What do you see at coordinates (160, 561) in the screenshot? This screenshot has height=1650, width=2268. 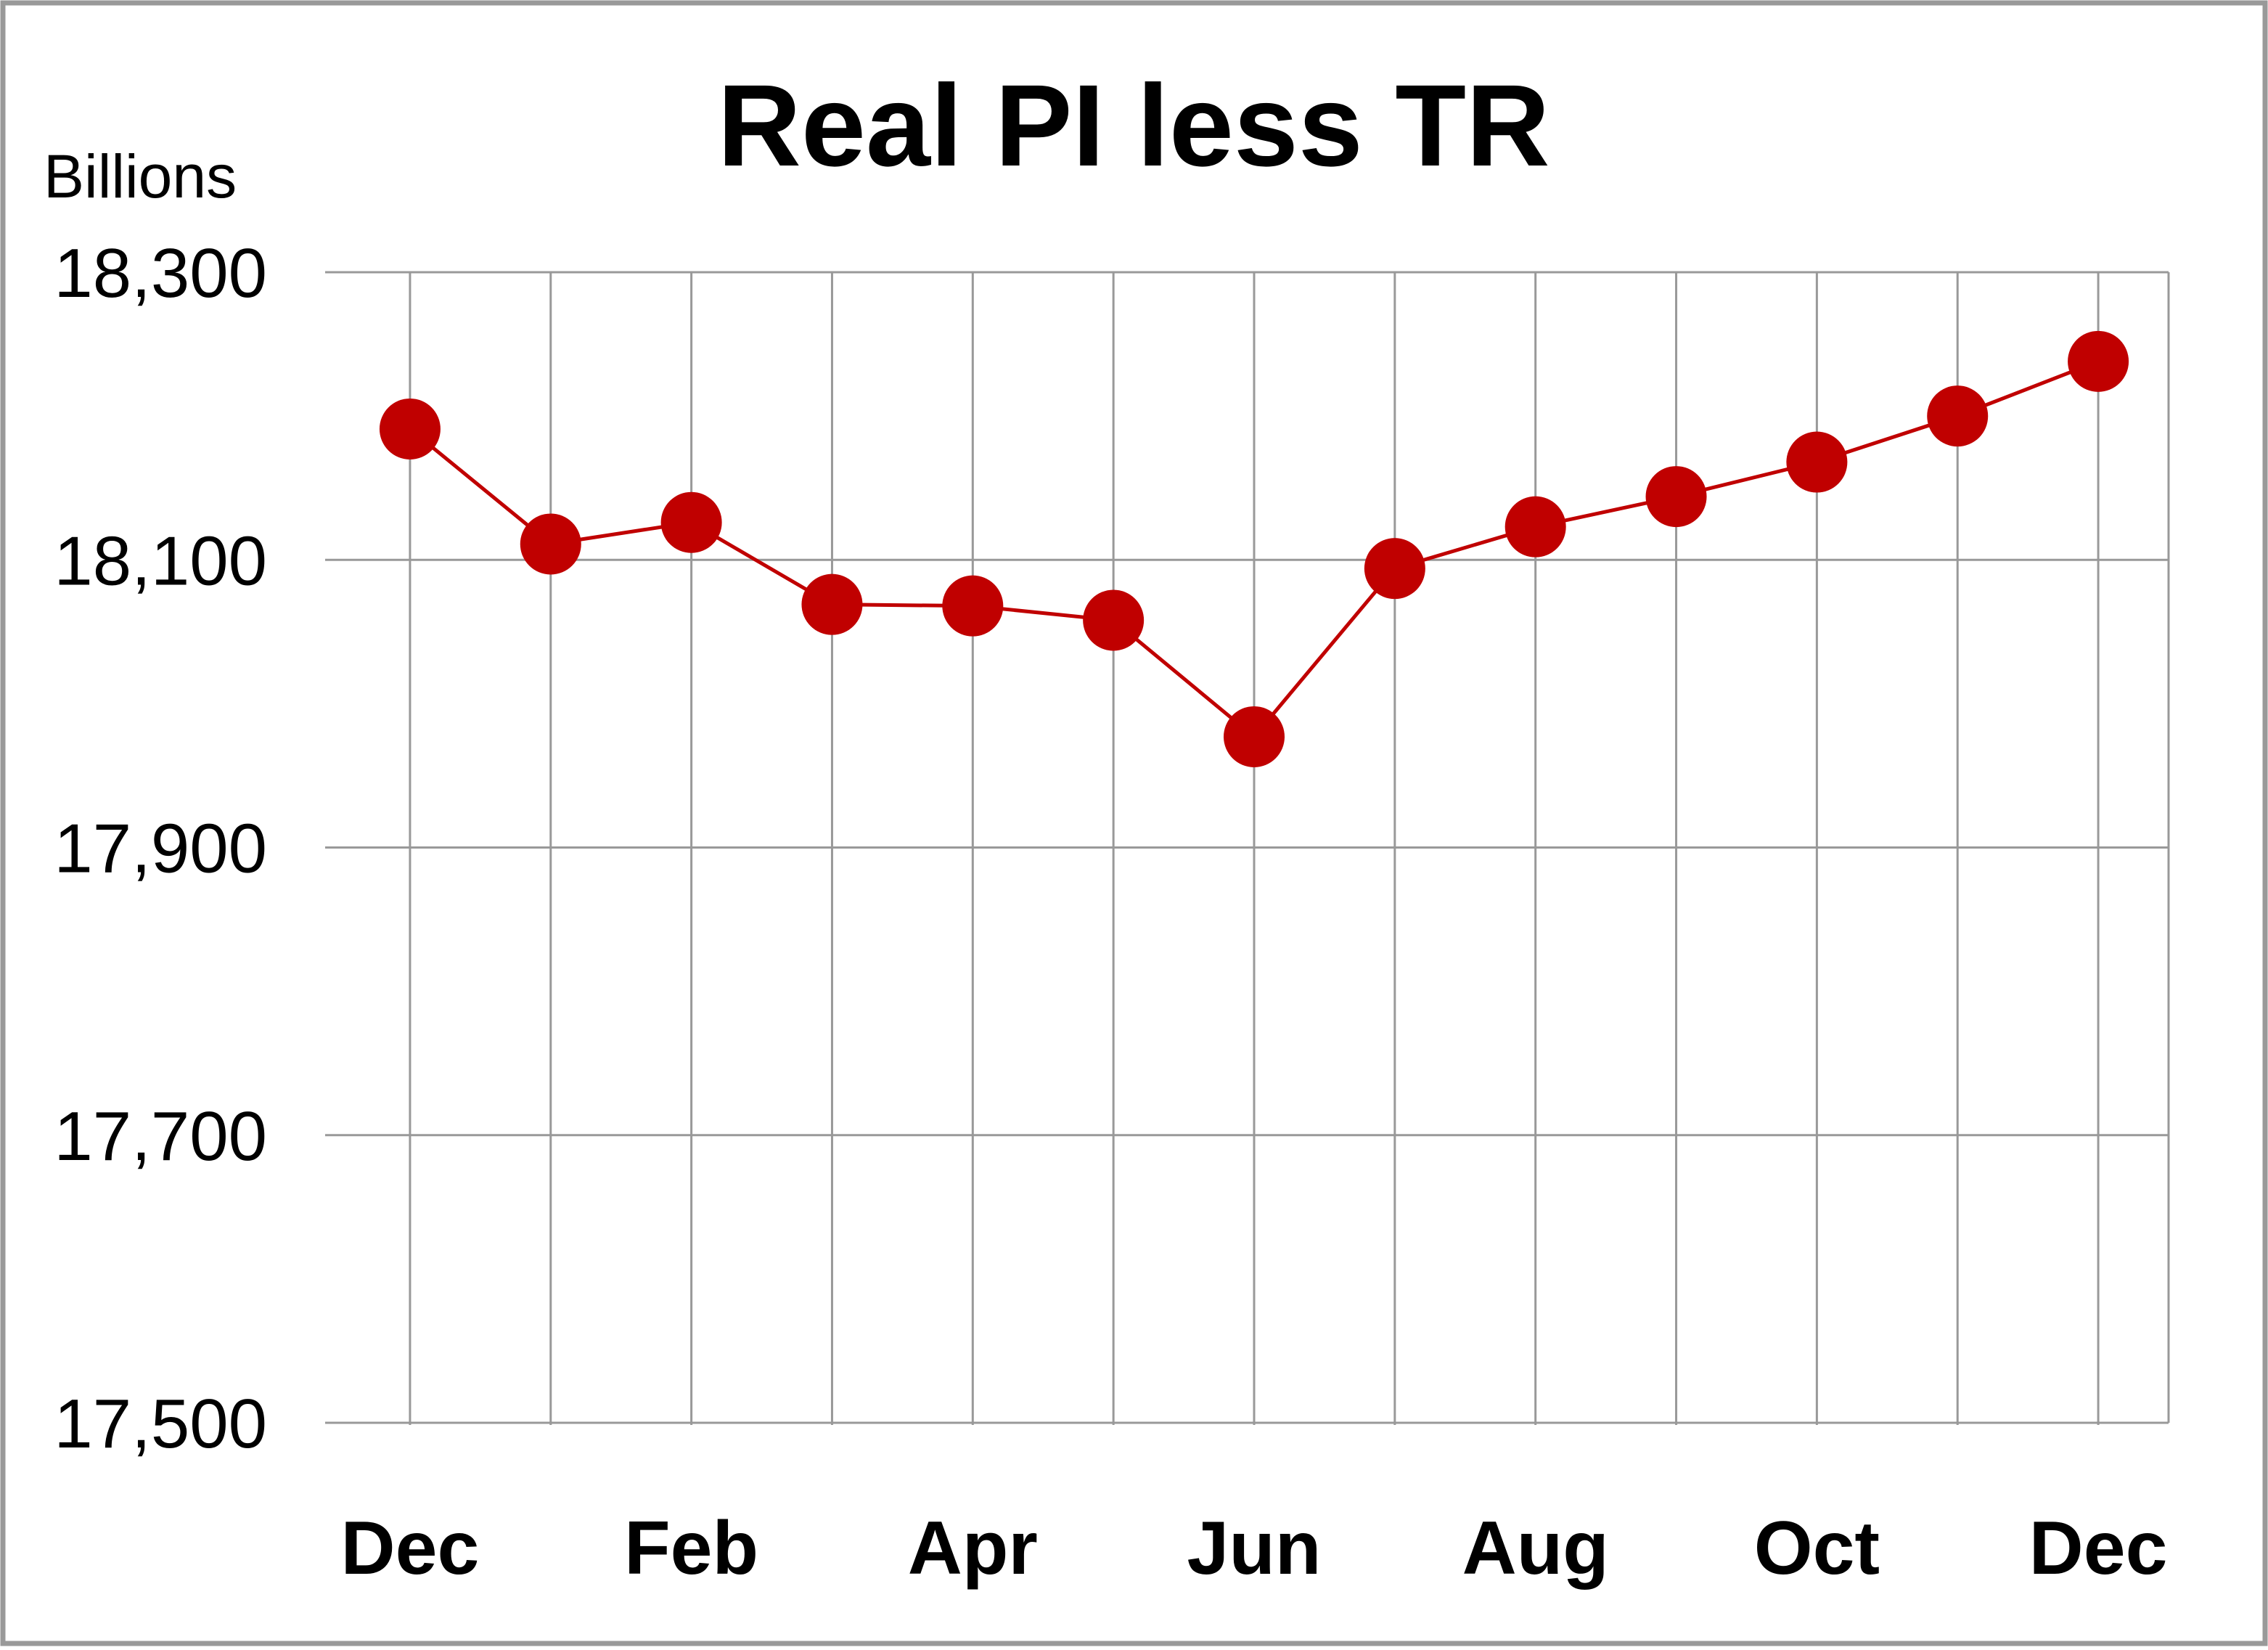 I see `y-tick-label: 18,100` at bounding box center [160, 561].